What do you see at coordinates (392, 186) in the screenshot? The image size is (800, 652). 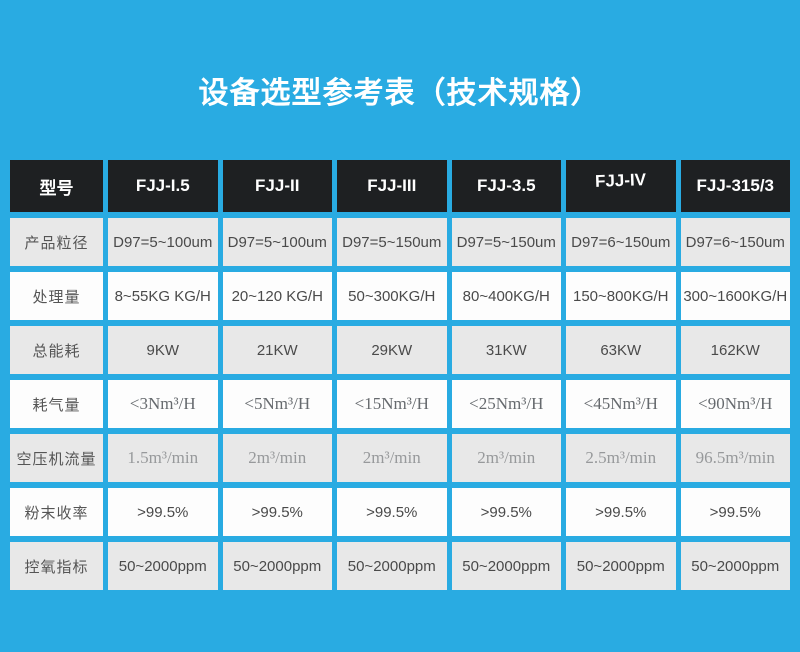 I see `column-header-fjj-iii: FJJ-III` at bounding box center [392, 186].